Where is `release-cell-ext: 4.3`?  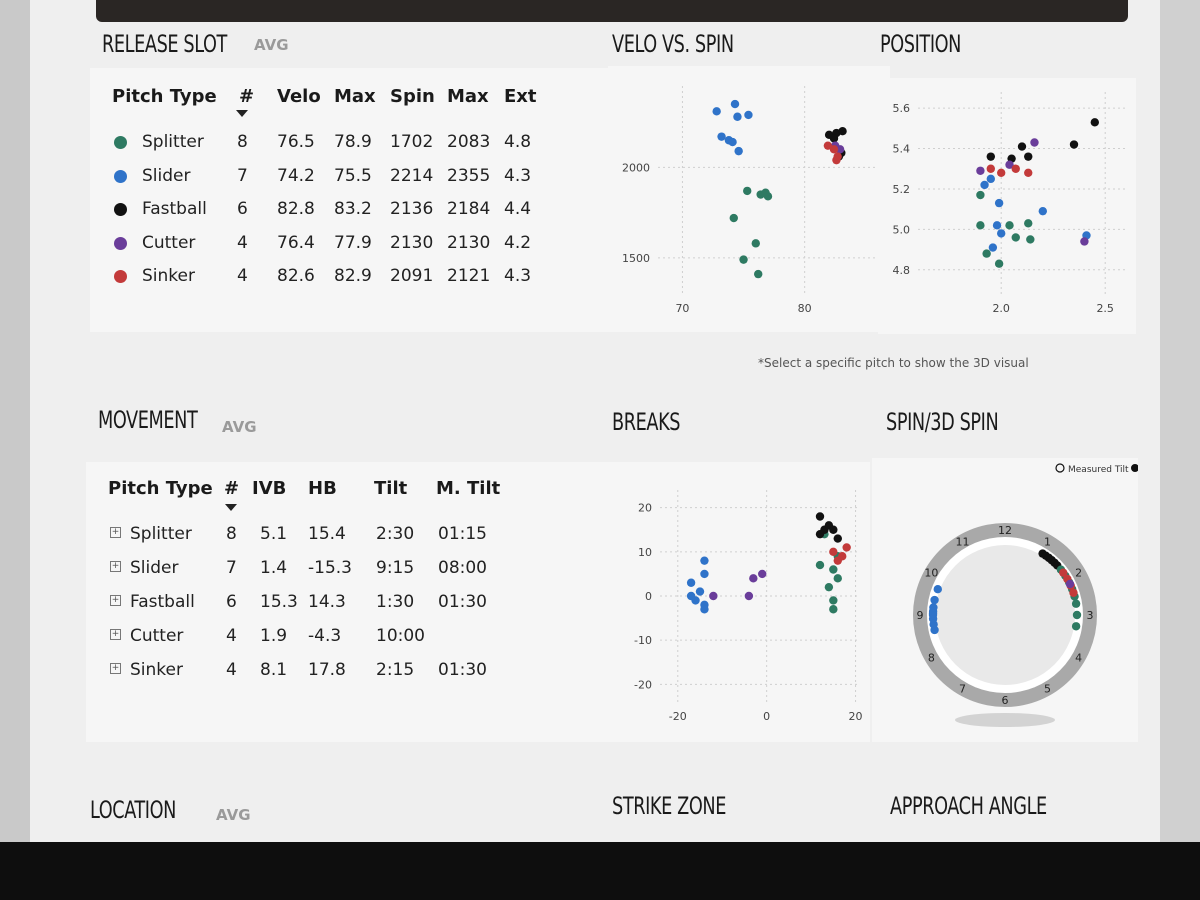
release-cell-ext: 4.3 is located at coordinates (518, 175).